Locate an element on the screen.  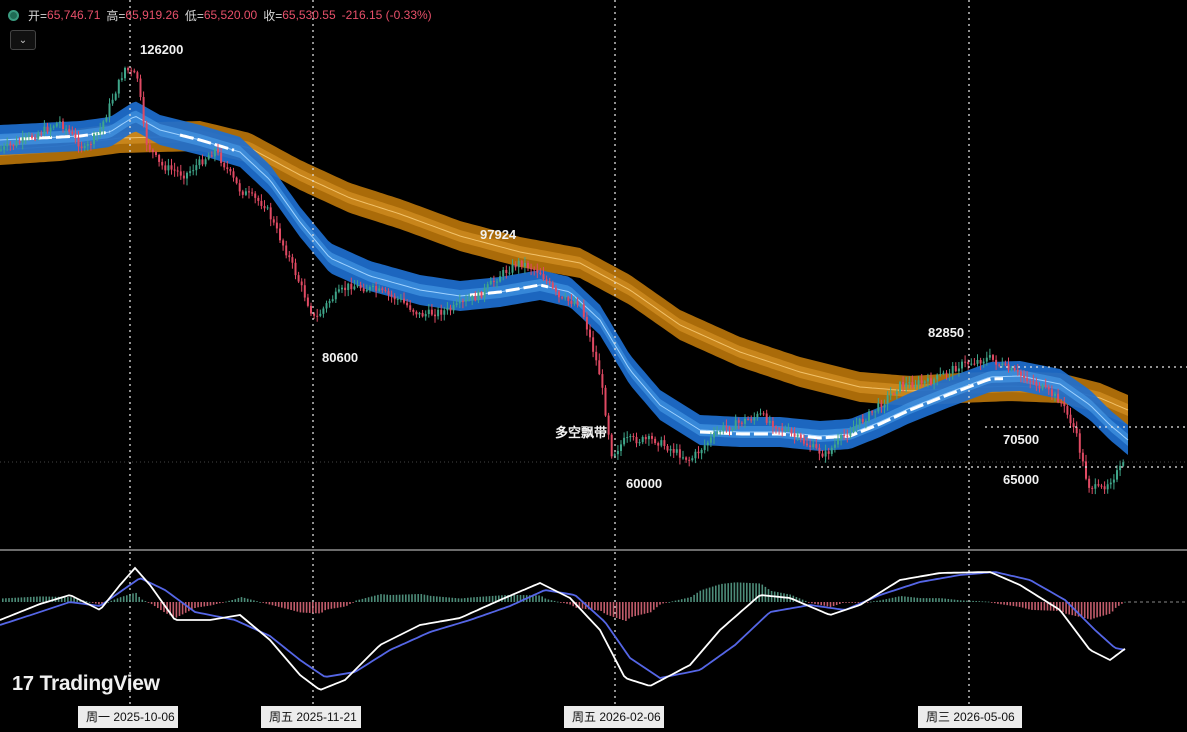
date-marker-2: 周五 2026-02-06 is located at coordinates (614, 717).